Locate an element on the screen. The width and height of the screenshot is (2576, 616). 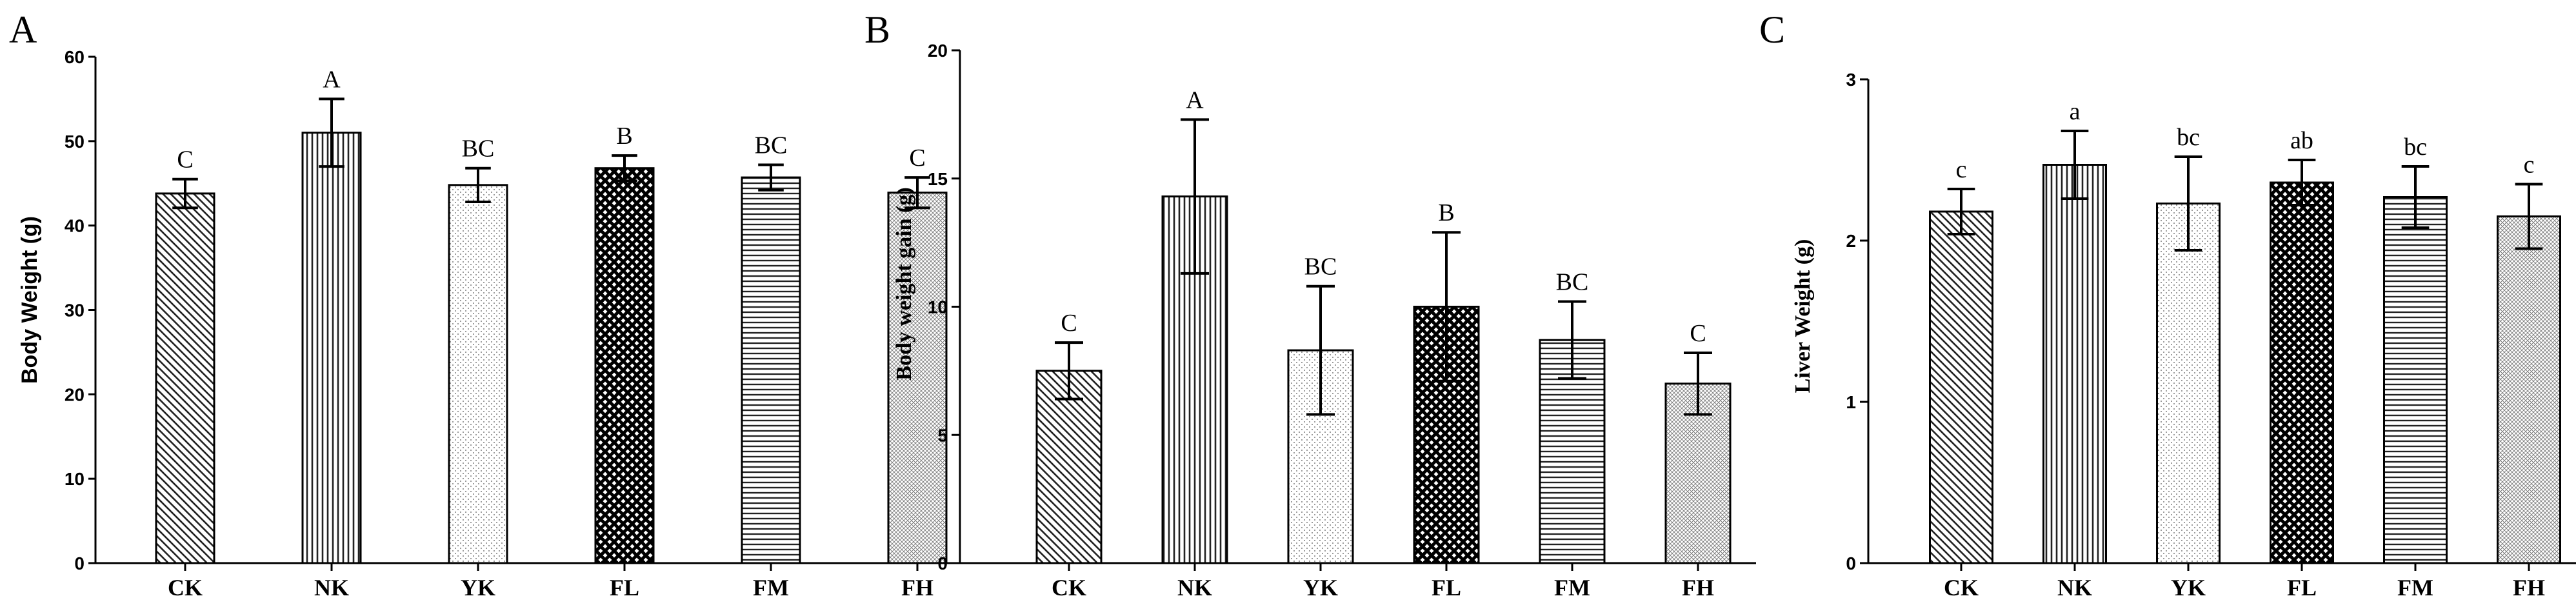
y-tick-label: 60 is located at coordinates (75, 57).